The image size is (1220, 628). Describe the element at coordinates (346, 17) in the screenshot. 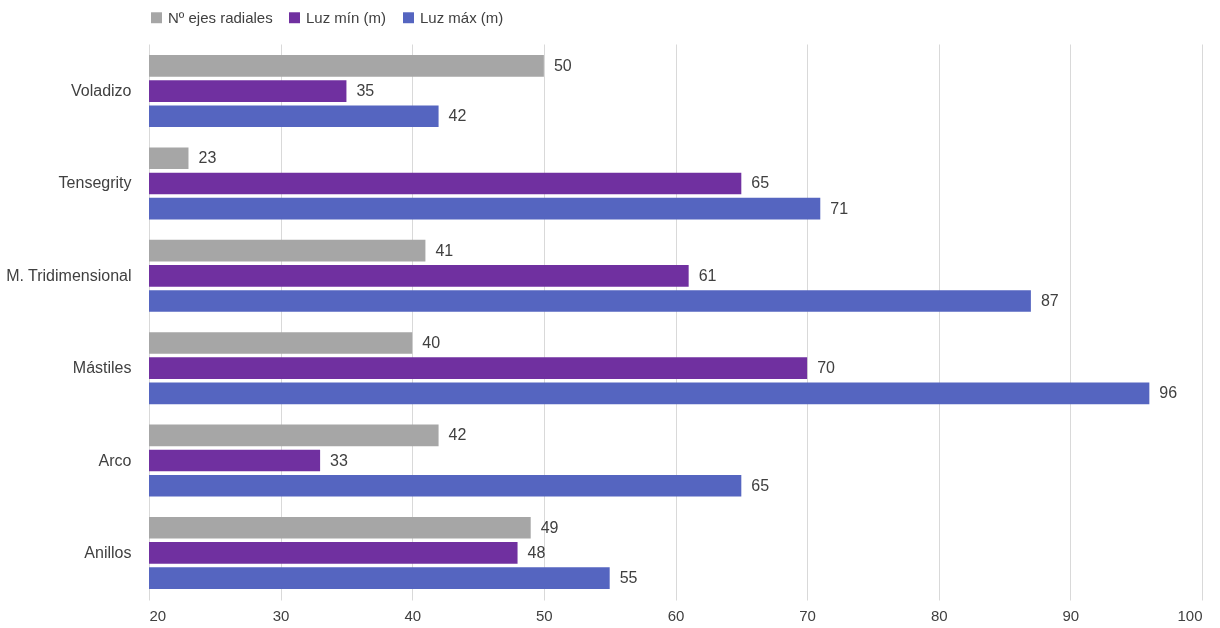

I see `legend-label: Luz mín (m)` at that location.